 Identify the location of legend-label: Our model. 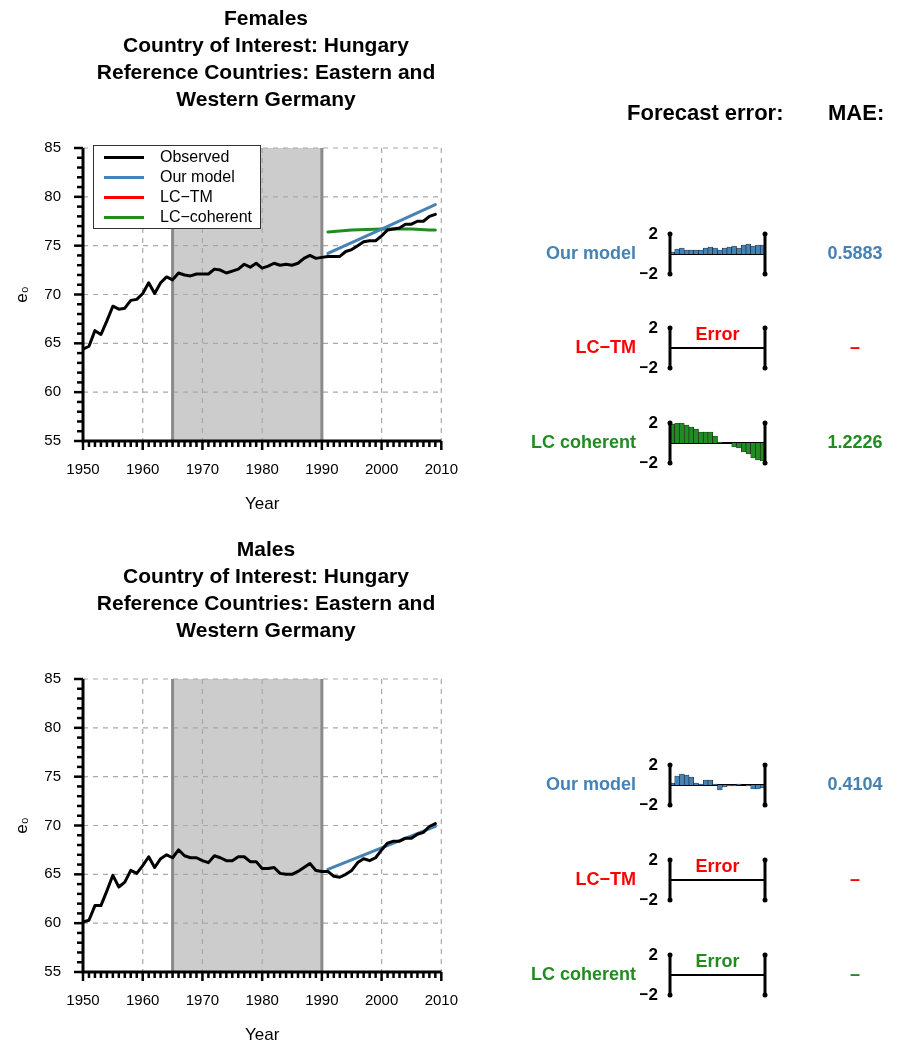
(197, 177).